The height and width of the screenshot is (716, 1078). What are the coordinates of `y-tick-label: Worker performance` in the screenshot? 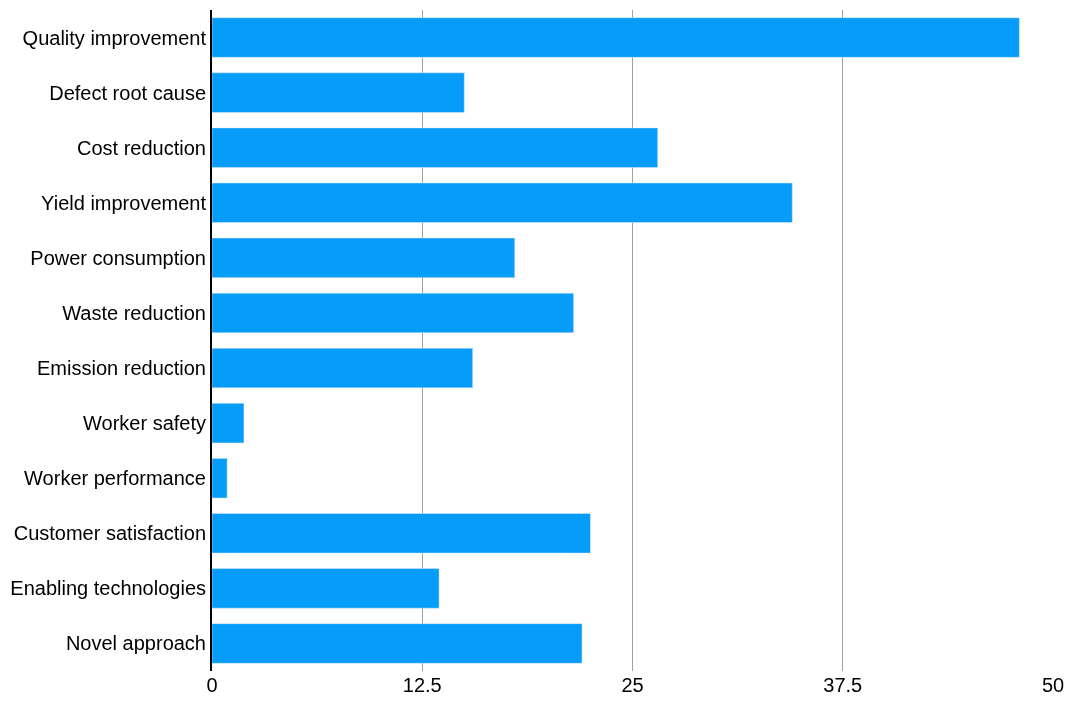 It's located at (115, 478).